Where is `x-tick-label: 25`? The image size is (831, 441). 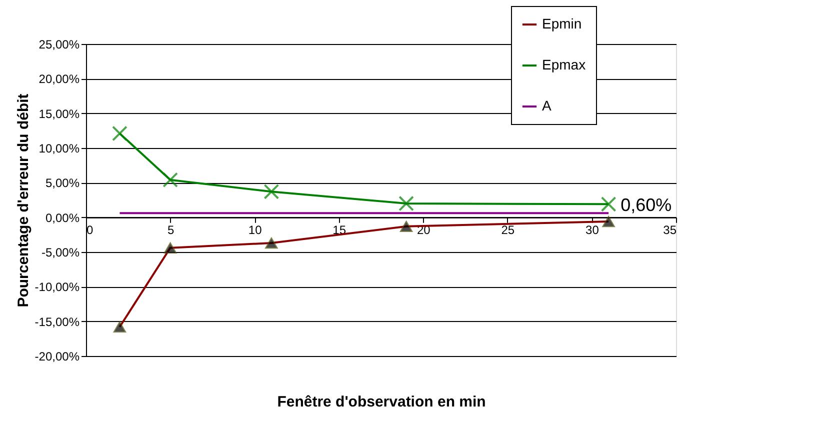 x-tick-label: 25 is located at coordinates (508, 229).